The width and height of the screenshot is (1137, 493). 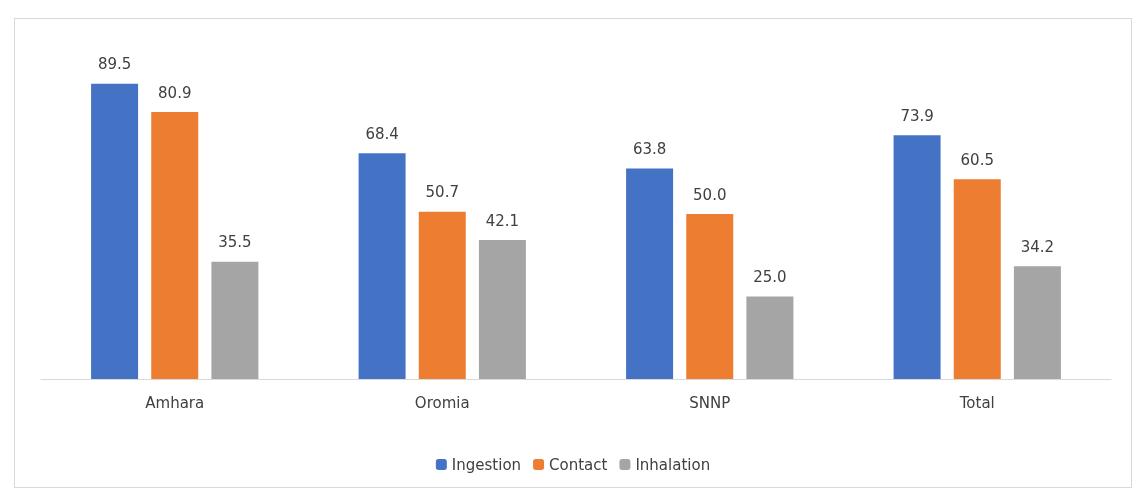 I want to click on legend-label: Ingestion, so click(x=486, y=464).